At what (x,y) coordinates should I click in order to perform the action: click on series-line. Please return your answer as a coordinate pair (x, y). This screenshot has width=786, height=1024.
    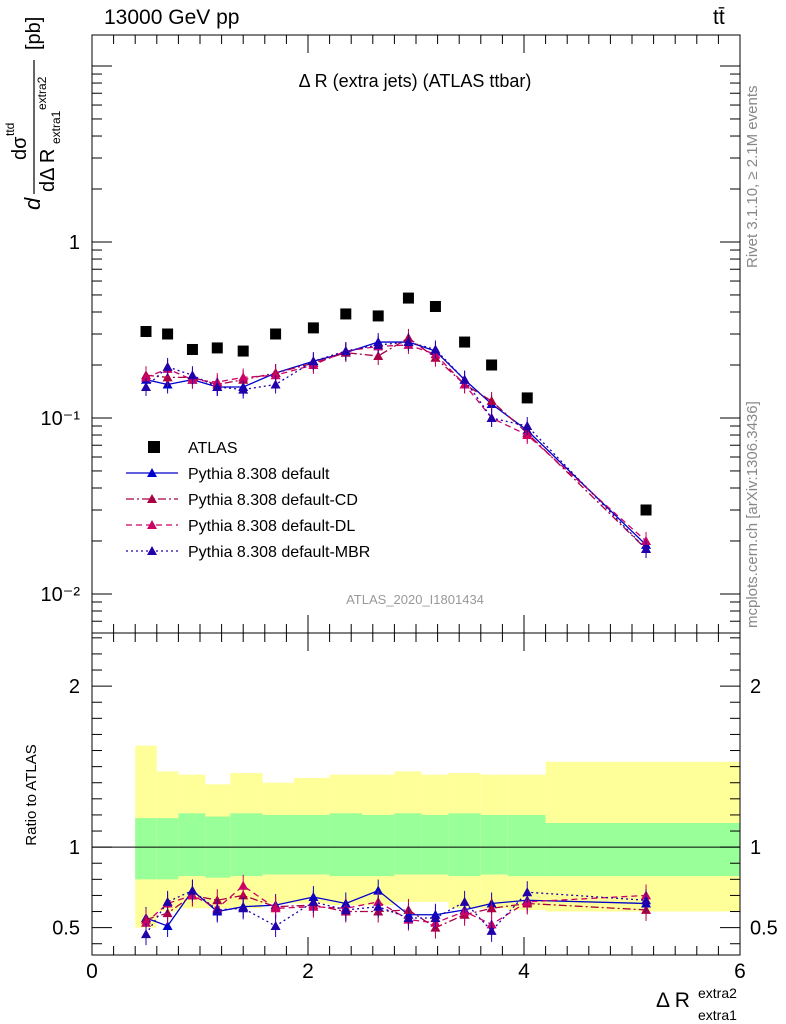
    Looking at the image, I should click on (396, 443).